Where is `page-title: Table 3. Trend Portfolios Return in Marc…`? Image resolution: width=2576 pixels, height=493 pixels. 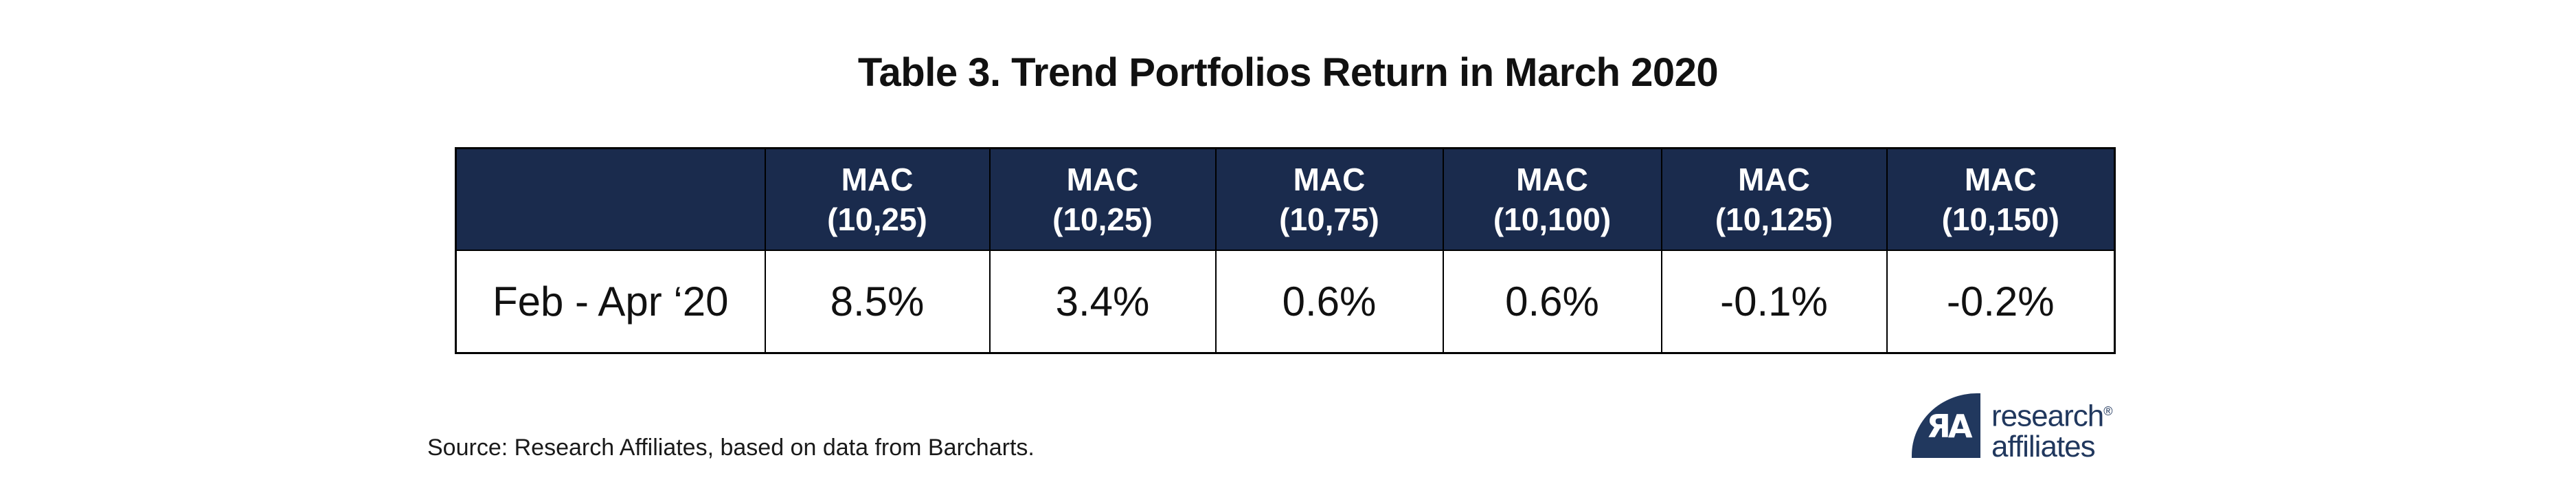
page-title: Table 3. Trend Portfolios Return in Marc… is located at coordinates (1288, 72).